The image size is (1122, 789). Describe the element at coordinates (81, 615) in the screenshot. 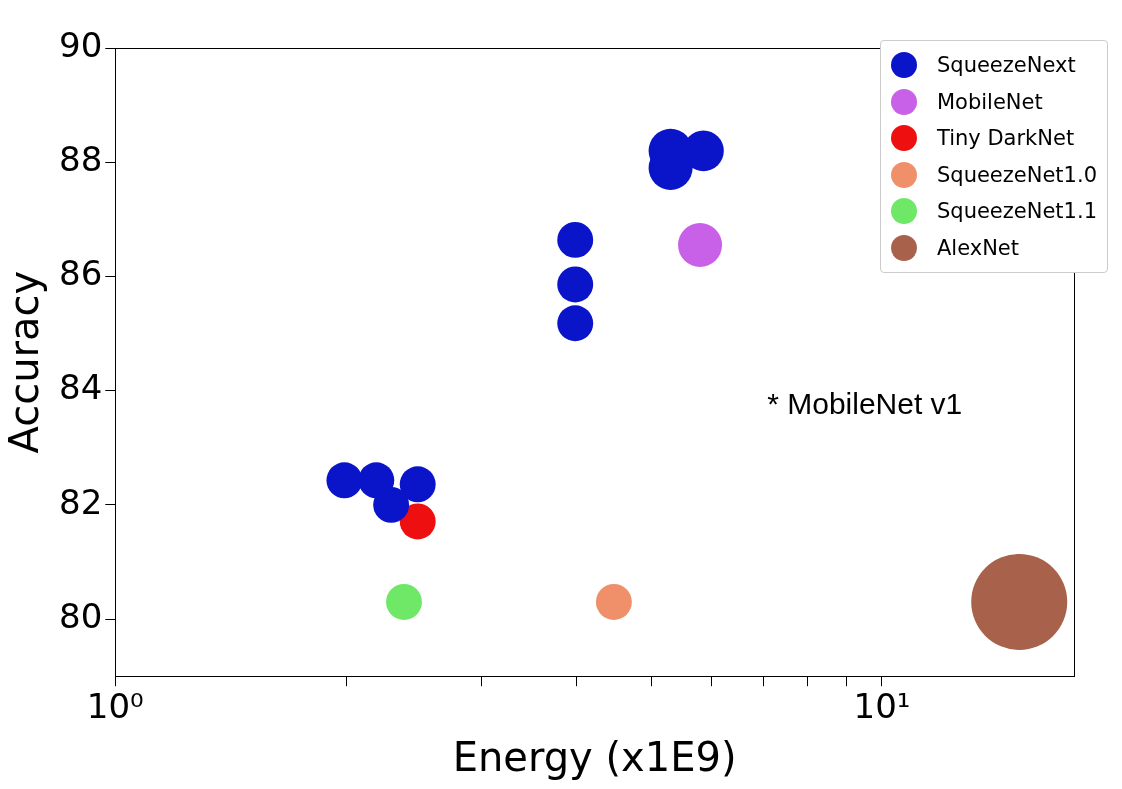

I see `y-tick-label: 80` at that location.